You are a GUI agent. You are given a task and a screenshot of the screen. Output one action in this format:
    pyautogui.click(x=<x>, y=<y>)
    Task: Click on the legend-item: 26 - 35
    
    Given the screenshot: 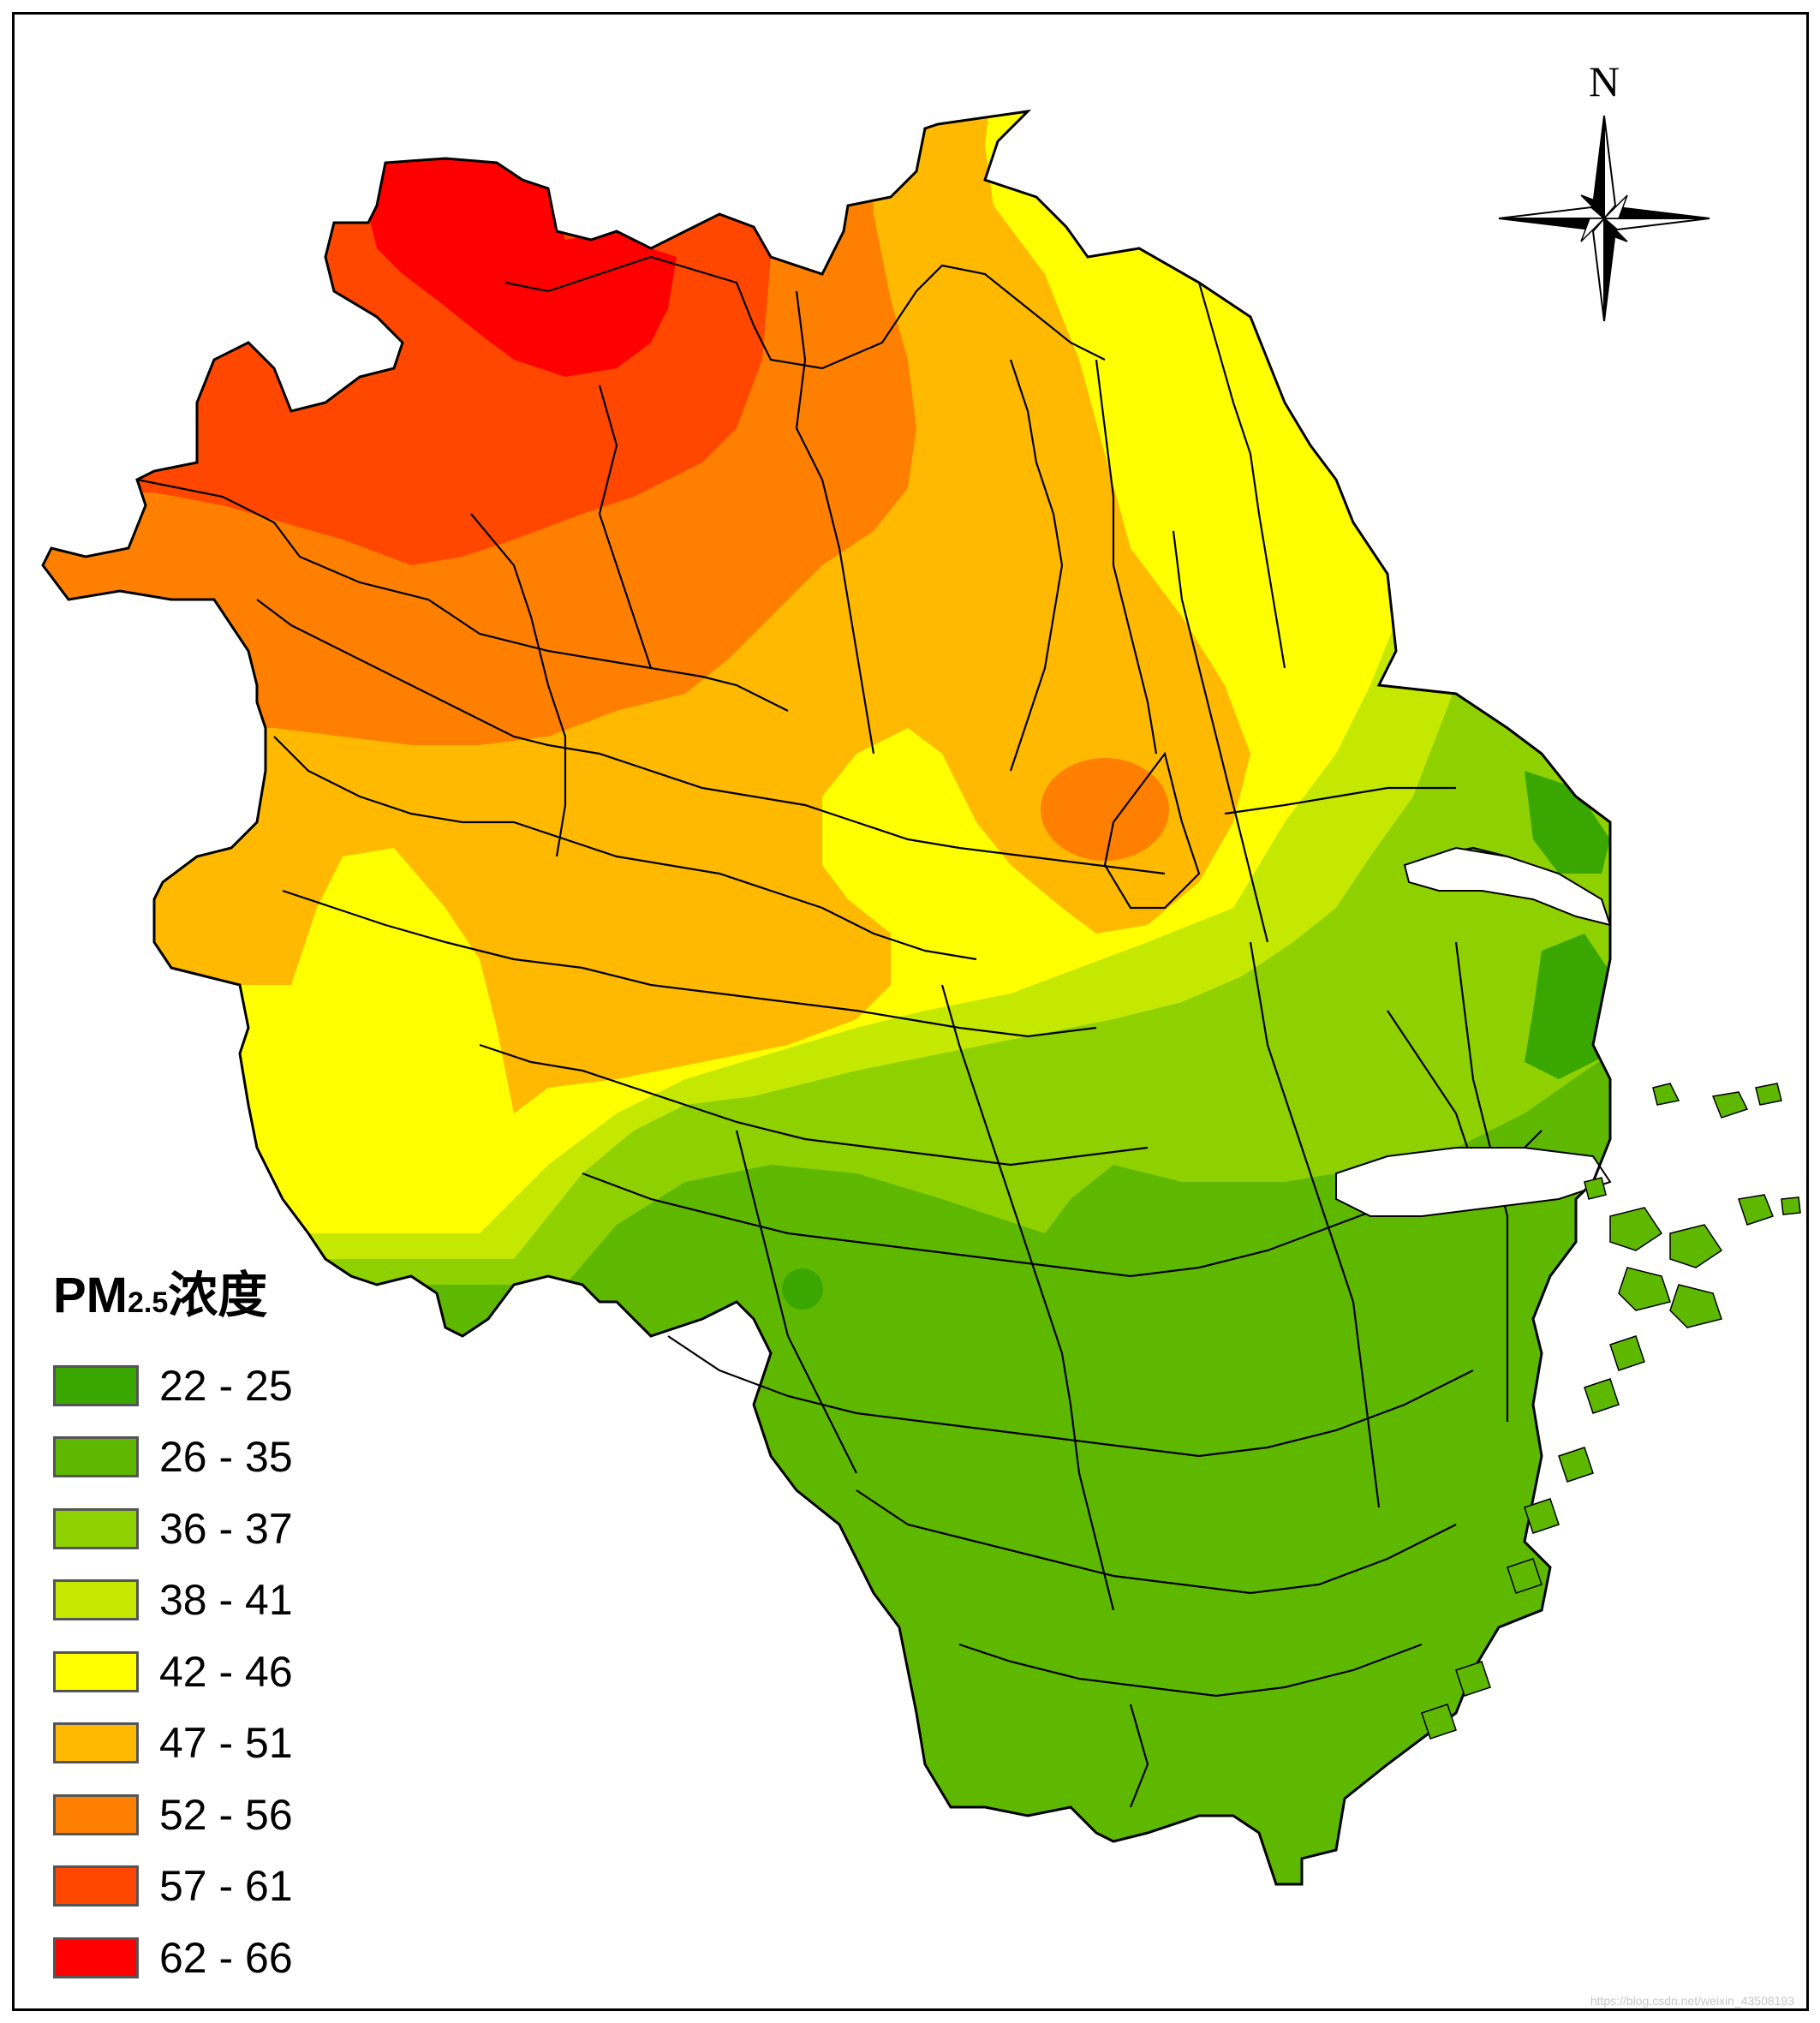 What is the action you would take?
    pyautogui.click(x=276, y=1458)
    